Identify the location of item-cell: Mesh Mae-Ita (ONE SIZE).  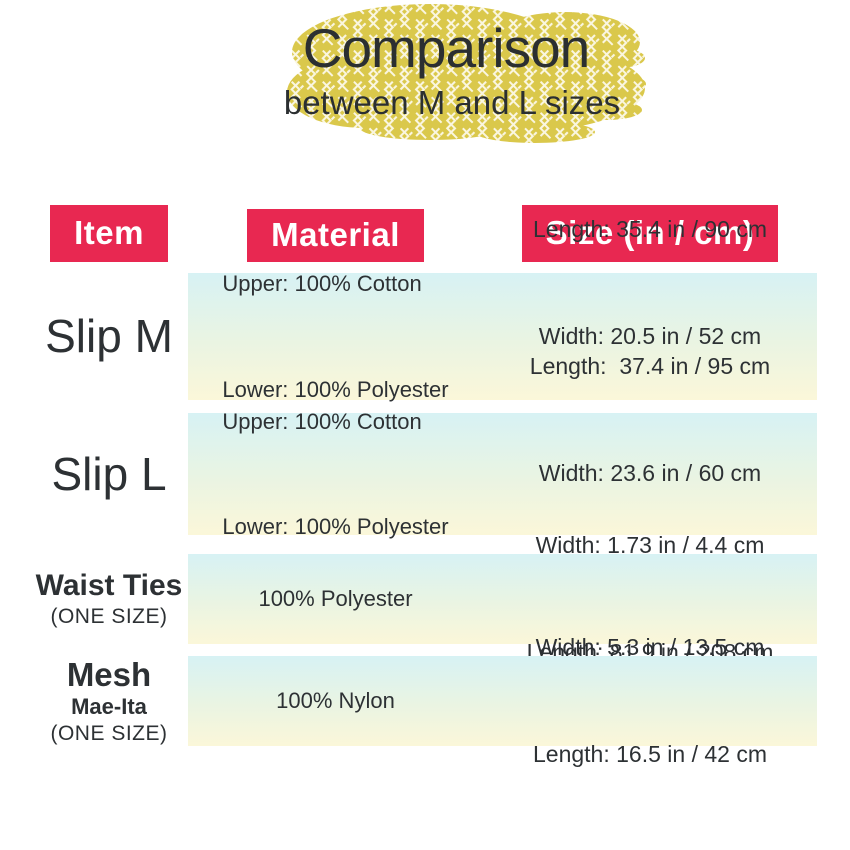
(109, 701).